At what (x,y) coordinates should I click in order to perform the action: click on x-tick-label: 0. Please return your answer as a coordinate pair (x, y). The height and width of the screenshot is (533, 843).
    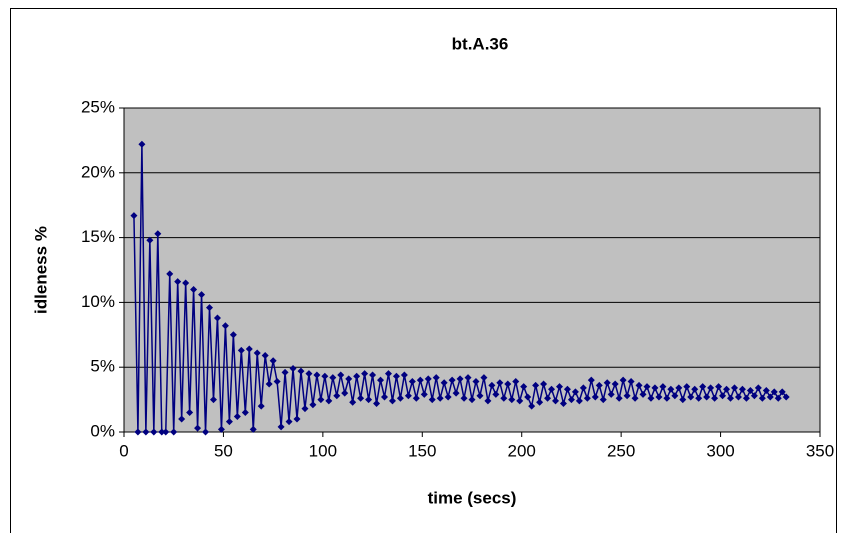
    Looking at the image, I should click on (123, 450).